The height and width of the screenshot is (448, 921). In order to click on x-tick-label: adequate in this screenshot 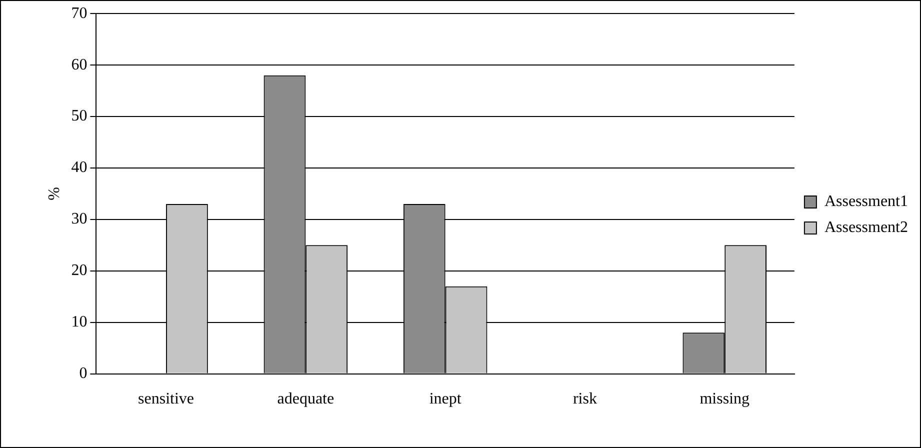, I will do `click(305, 399)`.